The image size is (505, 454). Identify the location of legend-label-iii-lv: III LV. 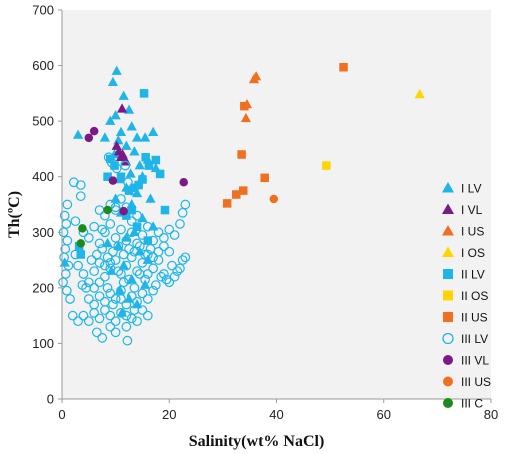
(474, 339).